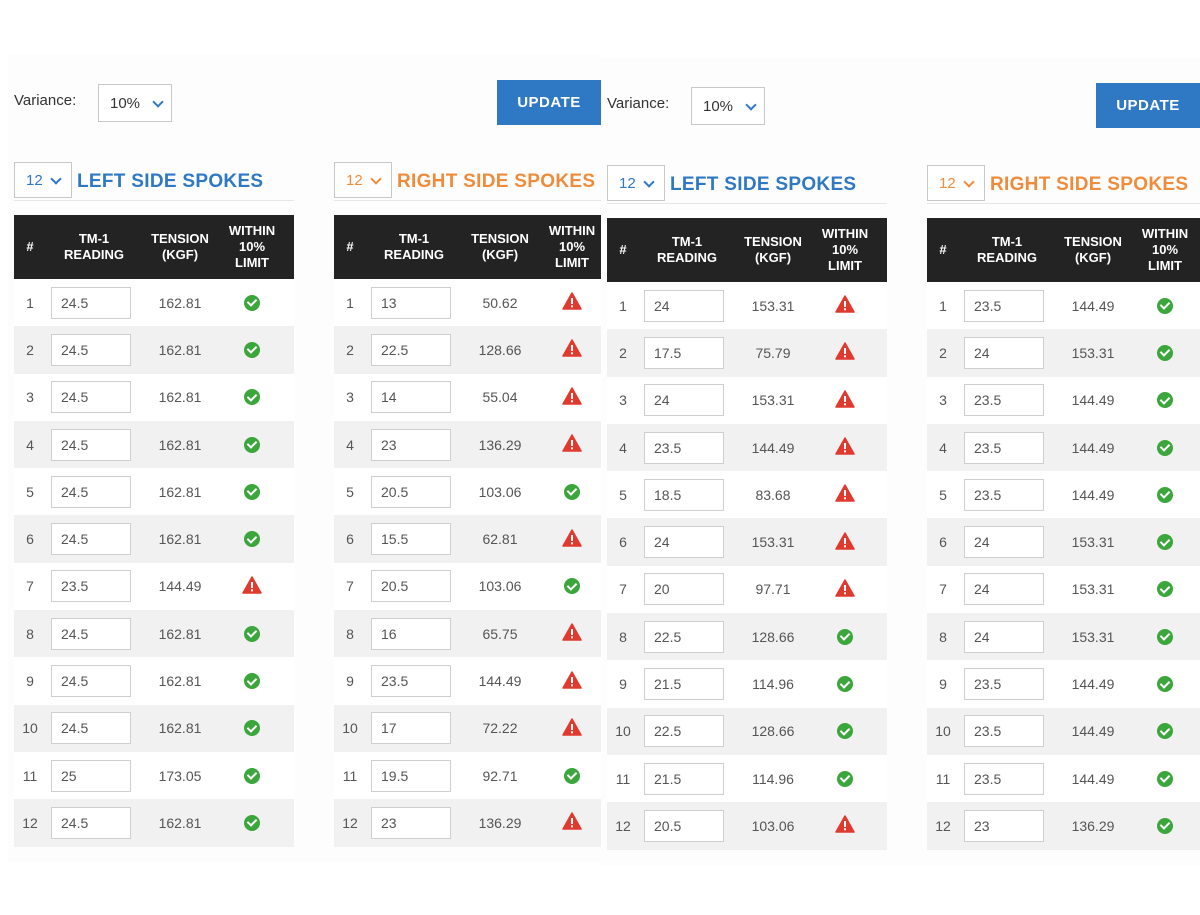 This screenshot has width=1200, height=915. Describe the element at coordinates (350, 302) in the screenshot. I see `spoke-number: 1` at that location.